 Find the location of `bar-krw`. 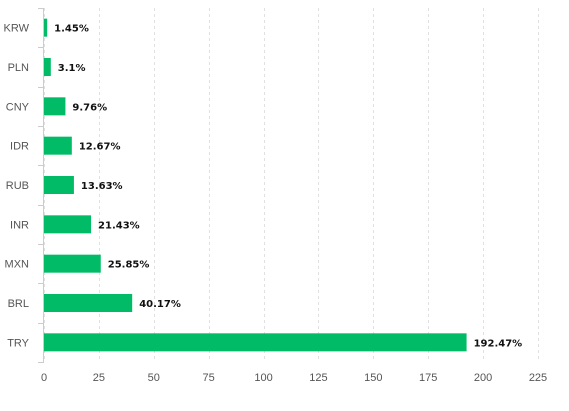

bar-krw is located at coordinates (46, 27).